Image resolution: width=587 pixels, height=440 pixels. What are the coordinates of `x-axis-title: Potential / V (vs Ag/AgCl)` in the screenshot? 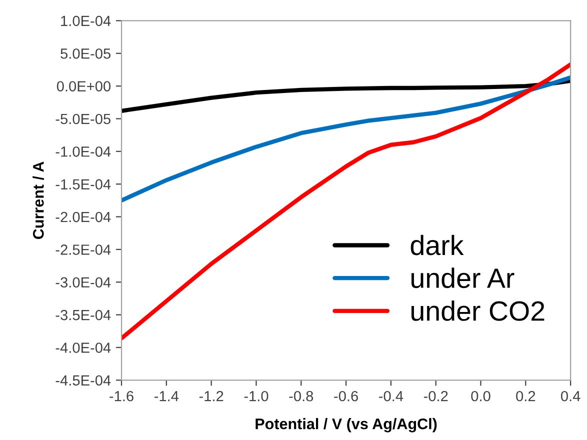 It's located at (346, 425).